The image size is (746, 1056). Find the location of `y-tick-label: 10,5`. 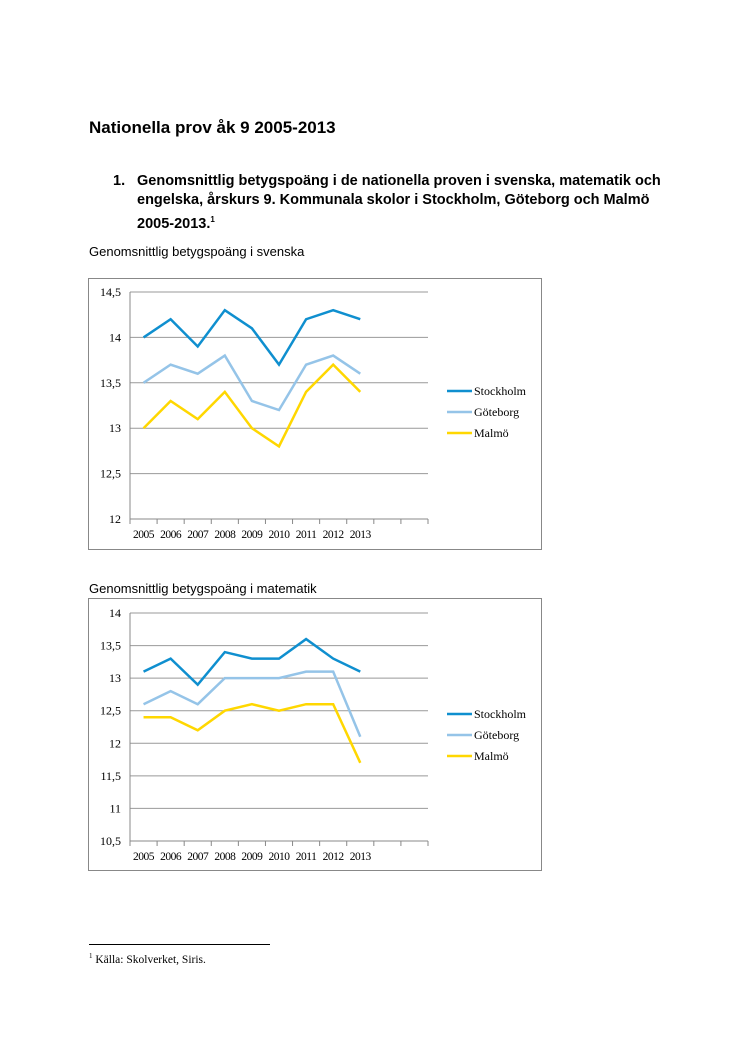

y-tick-label: 10,5 is located at coordinates (110, 841).